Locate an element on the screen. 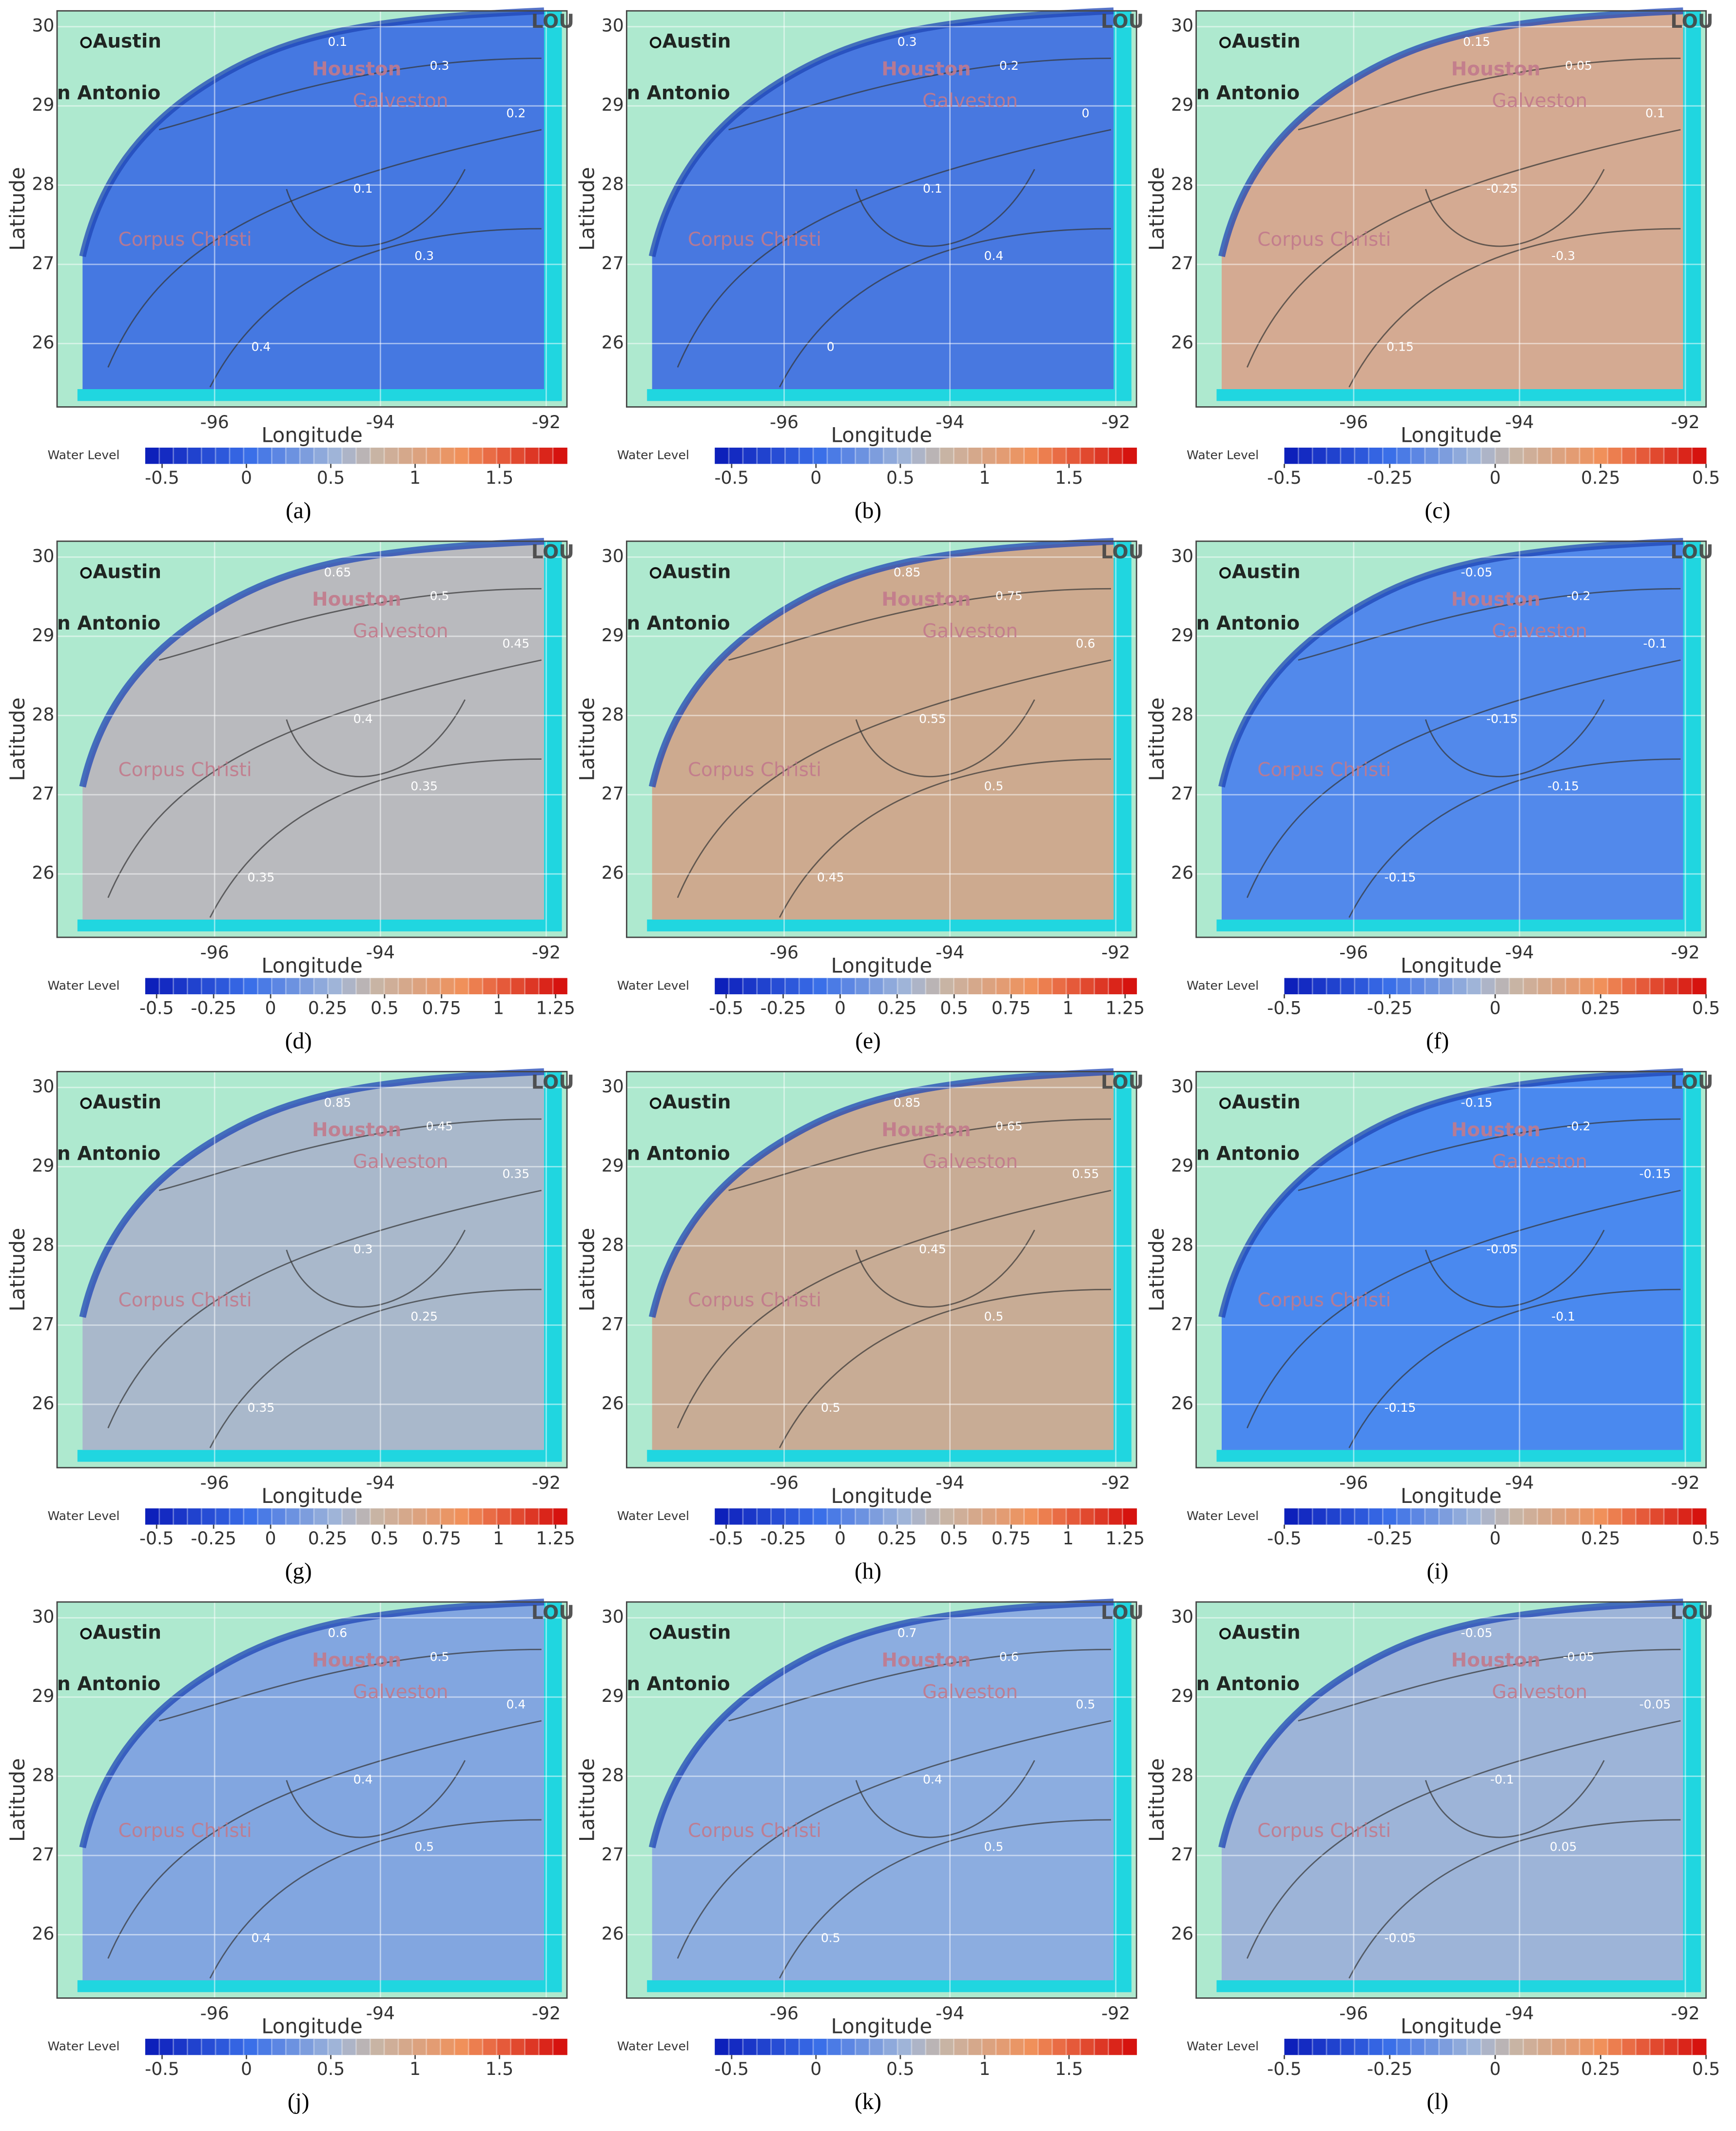 The width and height of the screenshot is (1736, 2131). contour-label: 0.55 is located at coordinates (1085, 1174).